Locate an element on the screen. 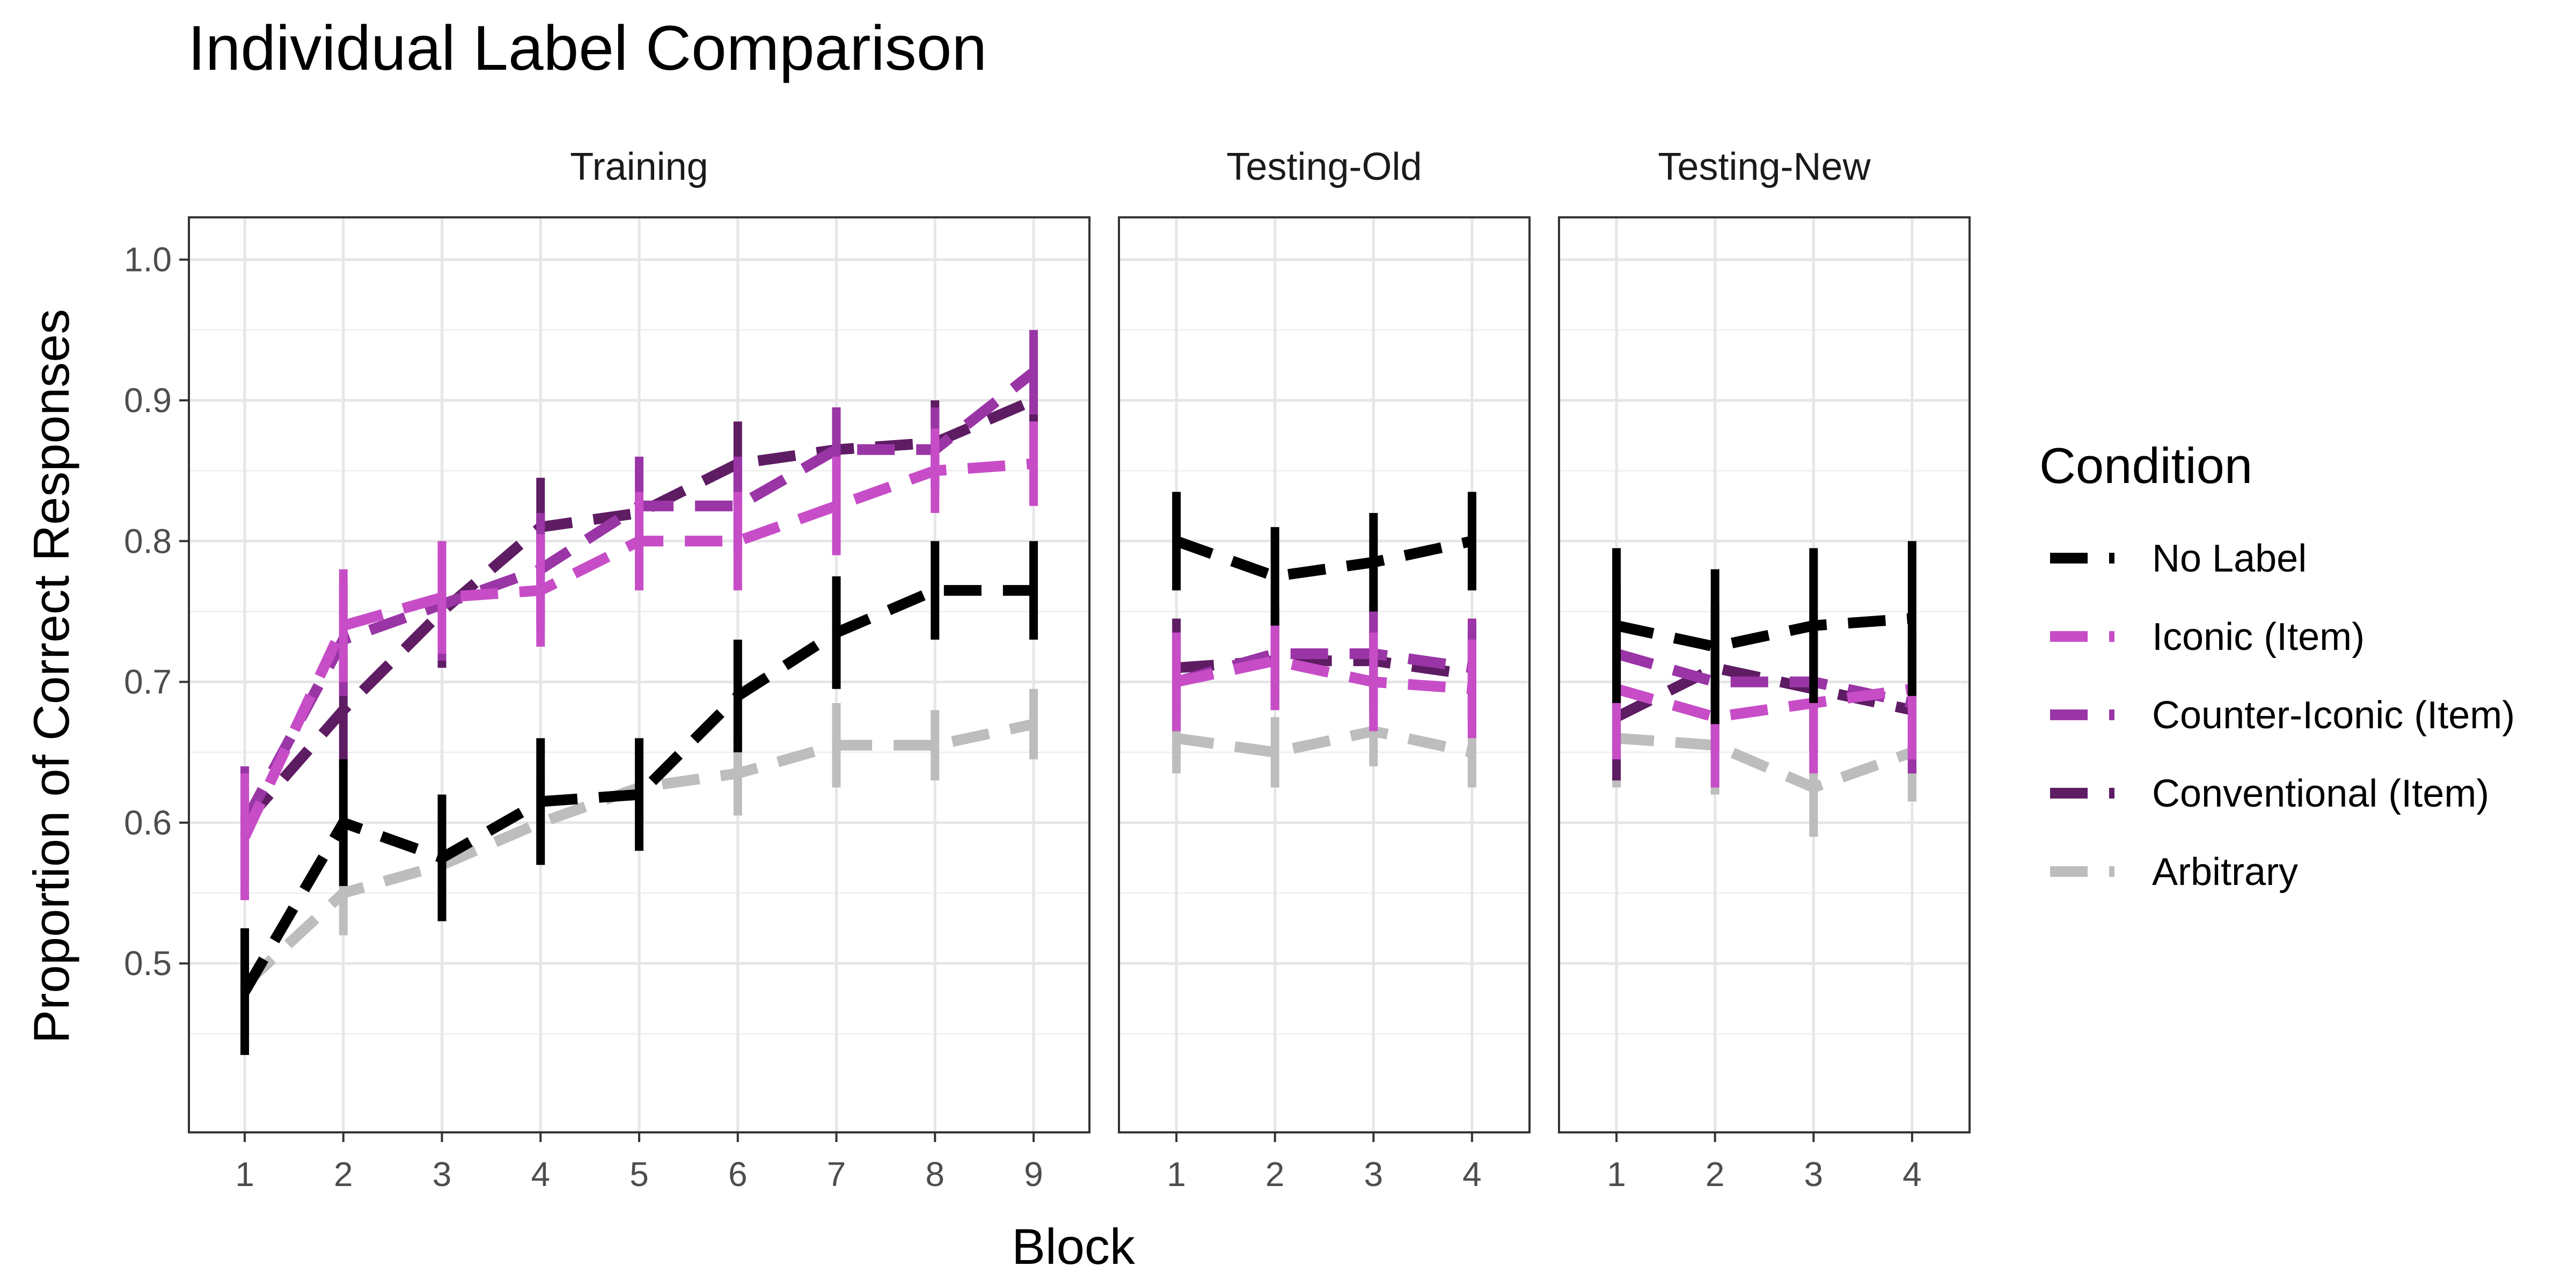 Image resolution: width=2576 pixels, height=1288 pixels. x-tick-label: 5 is located at coordinates (639, 1174).